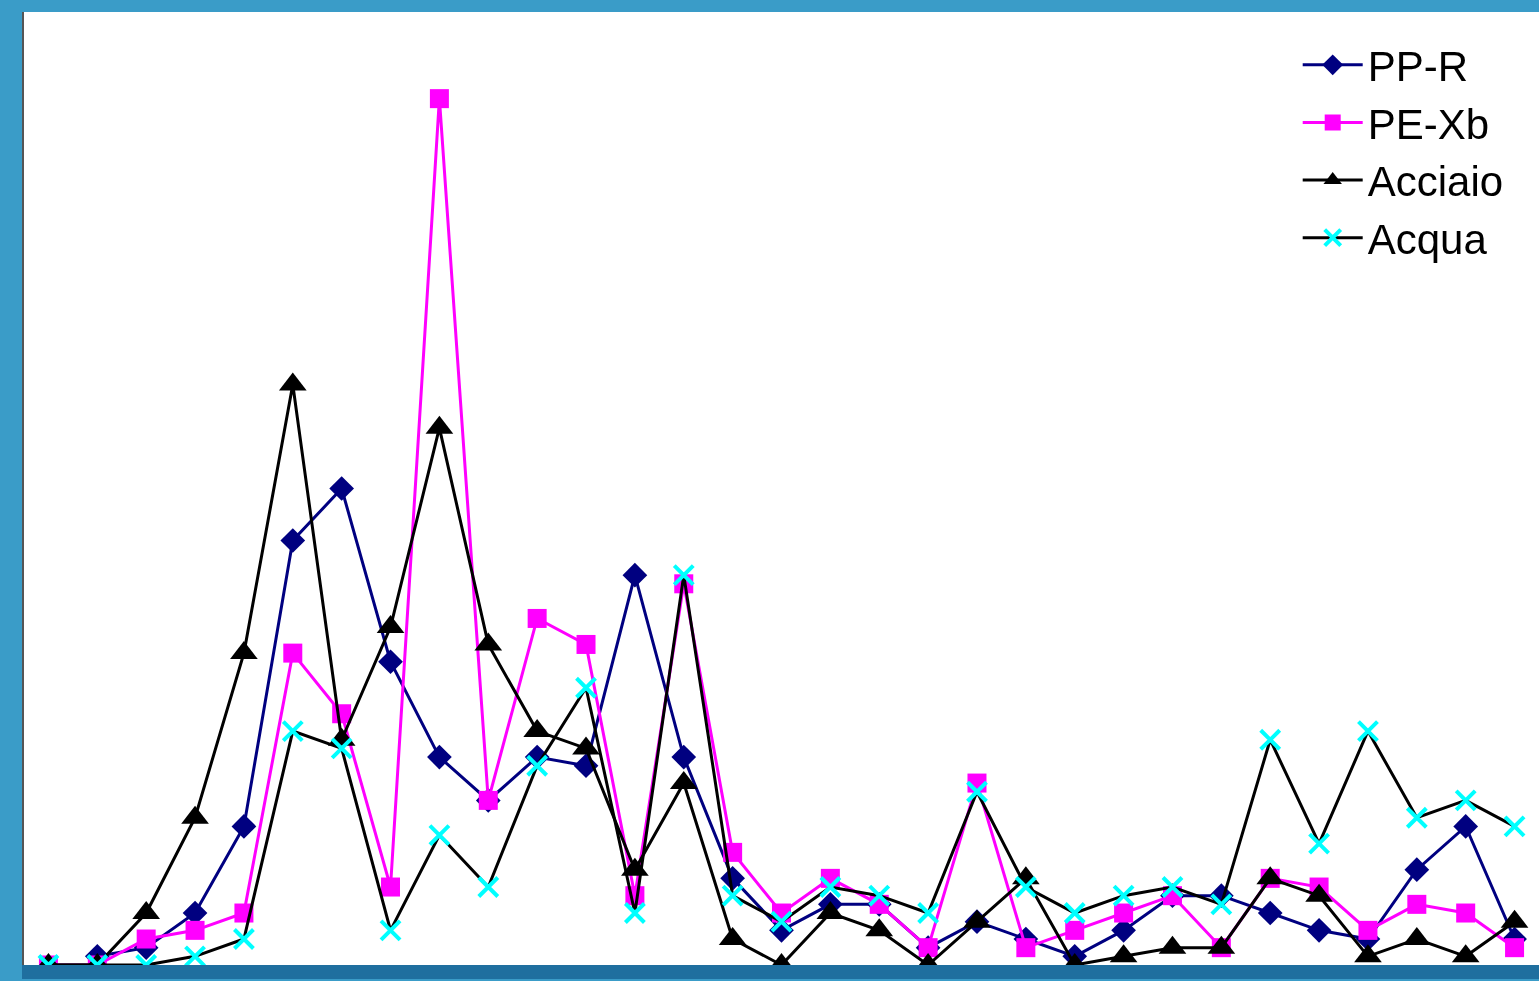 The height and width of the screenshot is (981, 1539). I want to click on legend-label: PE-Xb, so click(1428, 124).